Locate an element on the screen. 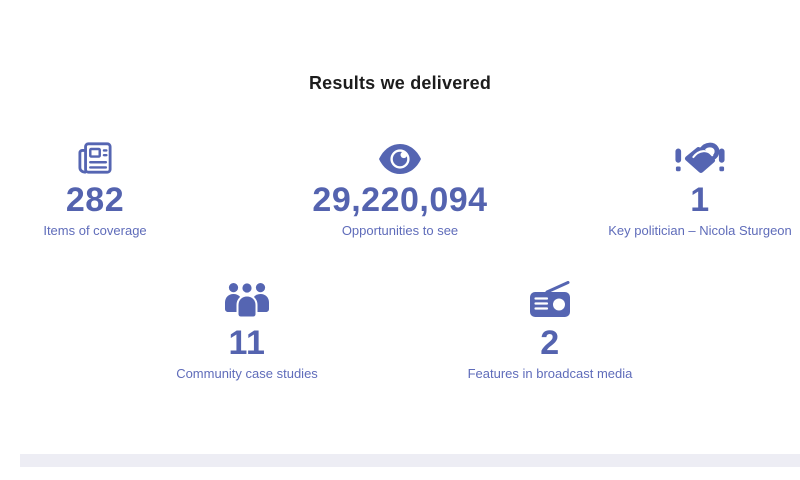 The image size is (800, 480). stat-label: Community case studies is located at coordinates (247, 373).